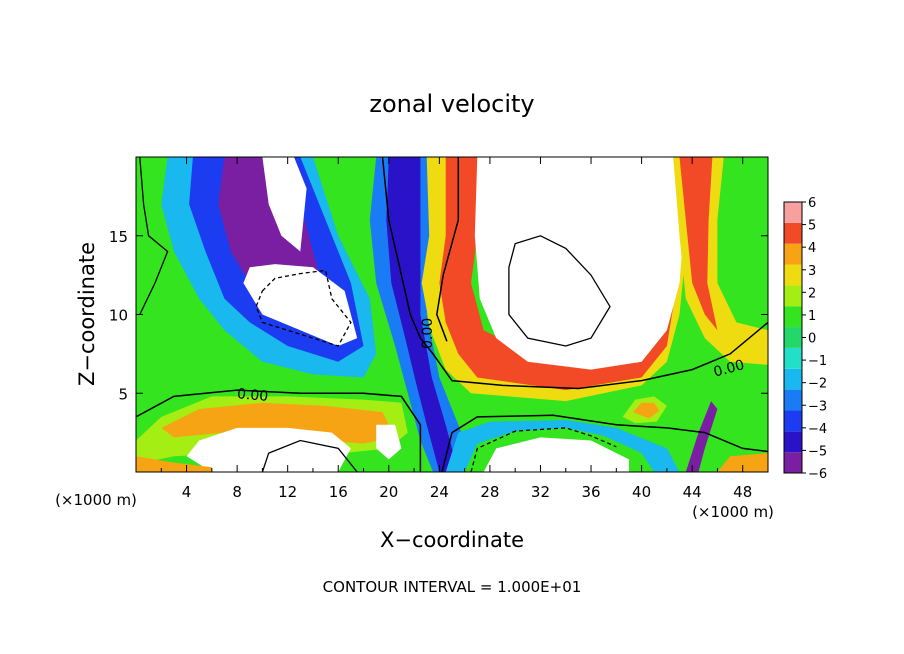  I want to click on field-spot-red, so click(646, 410).